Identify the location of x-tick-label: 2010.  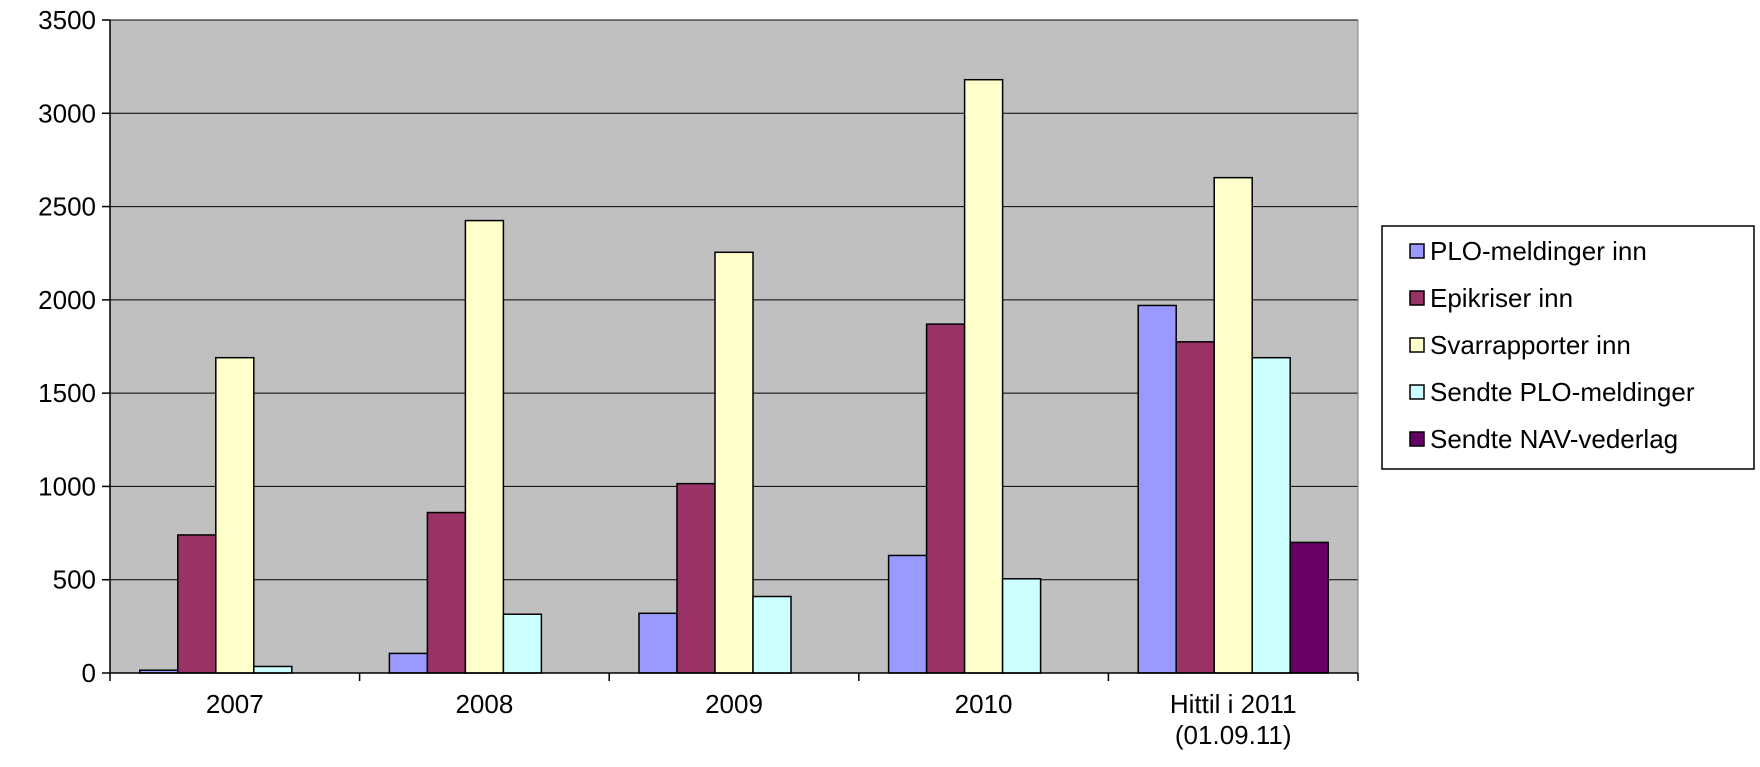
(984, 704).